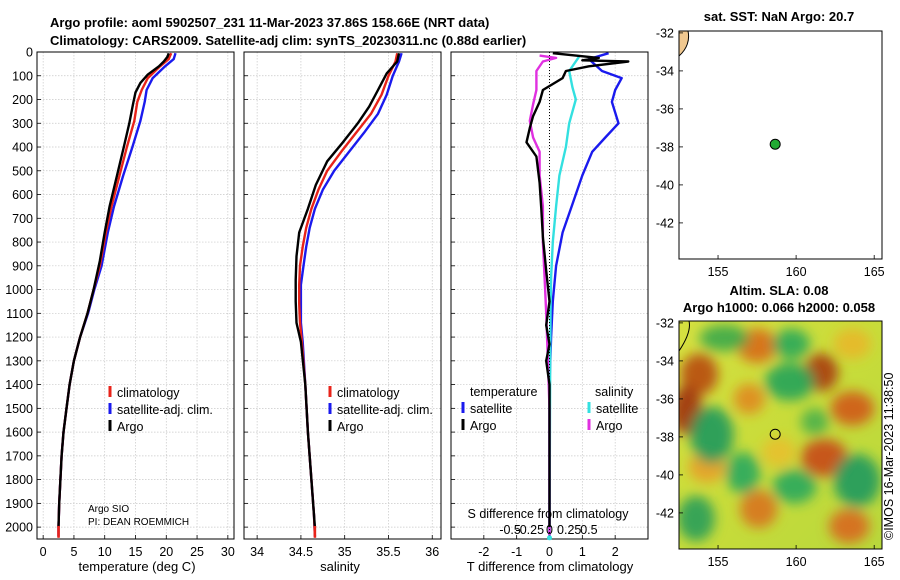  I want to click on sal-xlabel: salinity, so click(340, 566).